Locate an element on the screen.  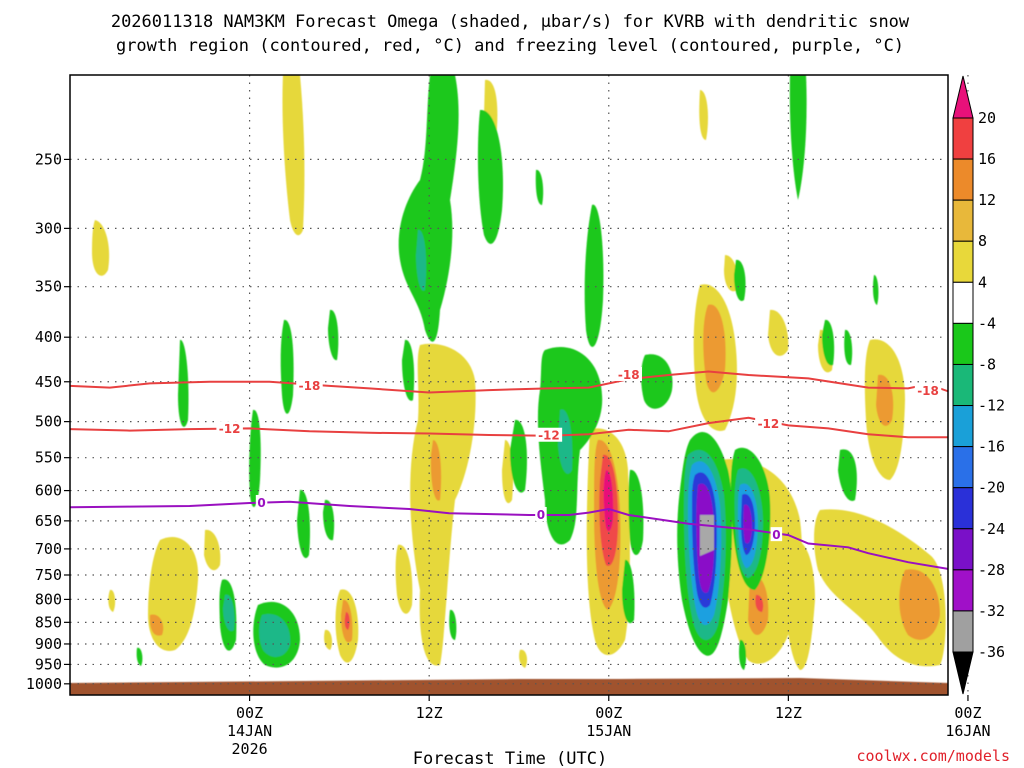
y-tick-label: 650 is located at coordinates (48, 521).